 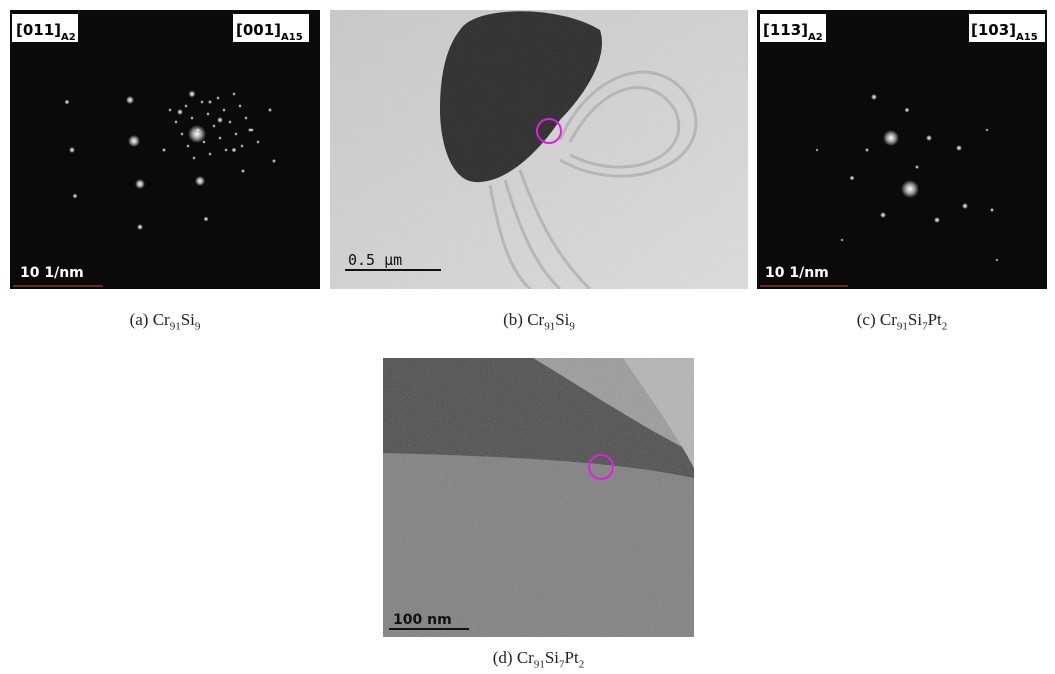 I want to click on caption: (c) Cr91Si7Pt2, so click(x=902, y=321).